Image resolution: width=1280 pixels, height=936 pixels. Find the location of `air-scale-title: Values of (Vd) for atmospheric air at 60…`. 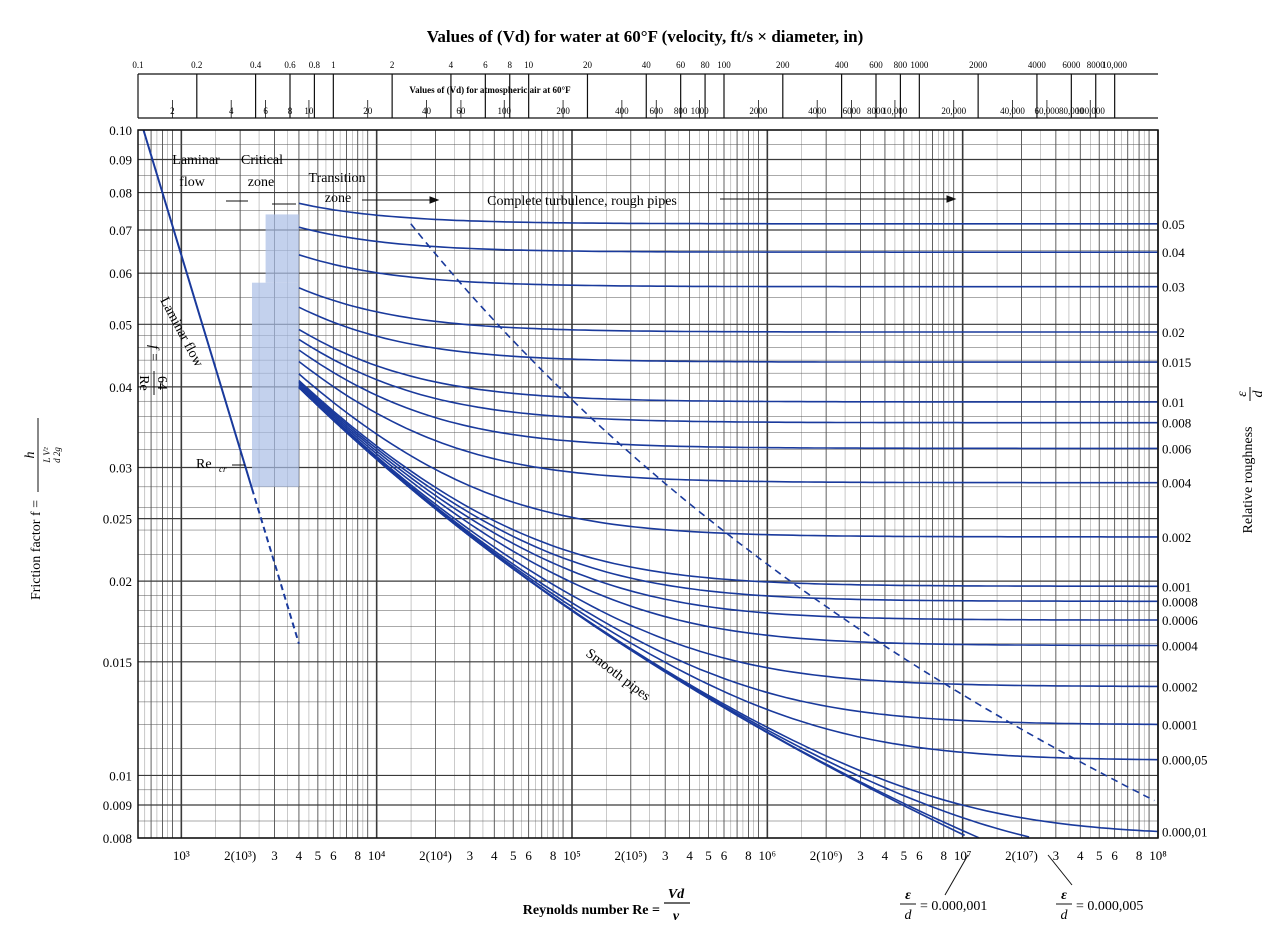

air-scale-title: Values of (Vd) for atmospheric air at 60… is located at coordinates (490, 90).